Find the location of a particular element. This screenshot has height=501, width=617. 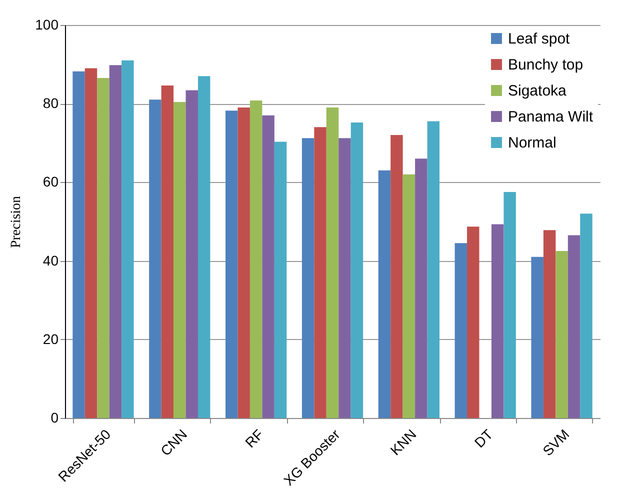

legend-label: Panama Wilt is located at coordinates (551, 117).